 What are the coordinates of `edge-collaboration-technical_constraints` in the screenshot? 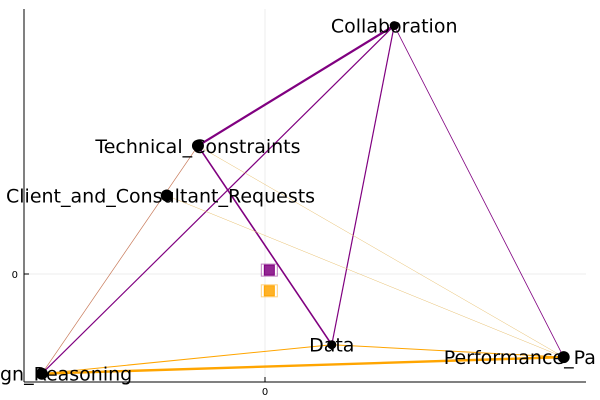 It's located at (296, 85).